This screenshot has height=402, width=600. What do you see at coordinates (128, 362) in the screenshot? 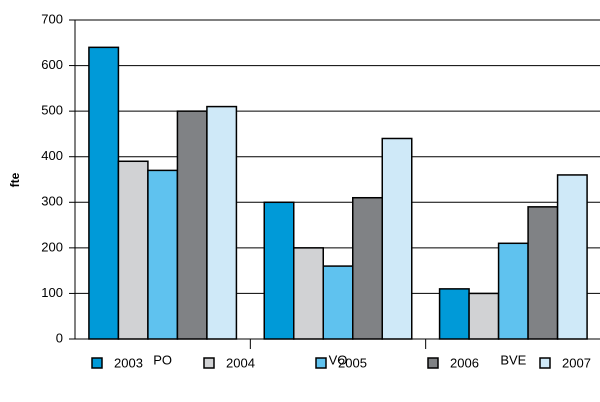
I see `legend-label: 2003` at bounding box center [128, 362].